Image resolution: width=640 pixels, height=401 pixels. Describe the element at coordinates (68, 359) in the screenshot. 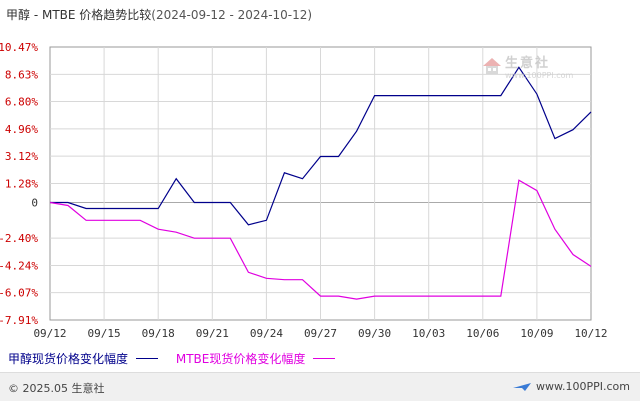

I see `legend-label-methanol: 甲醇现货价格变化幅度` at that location.